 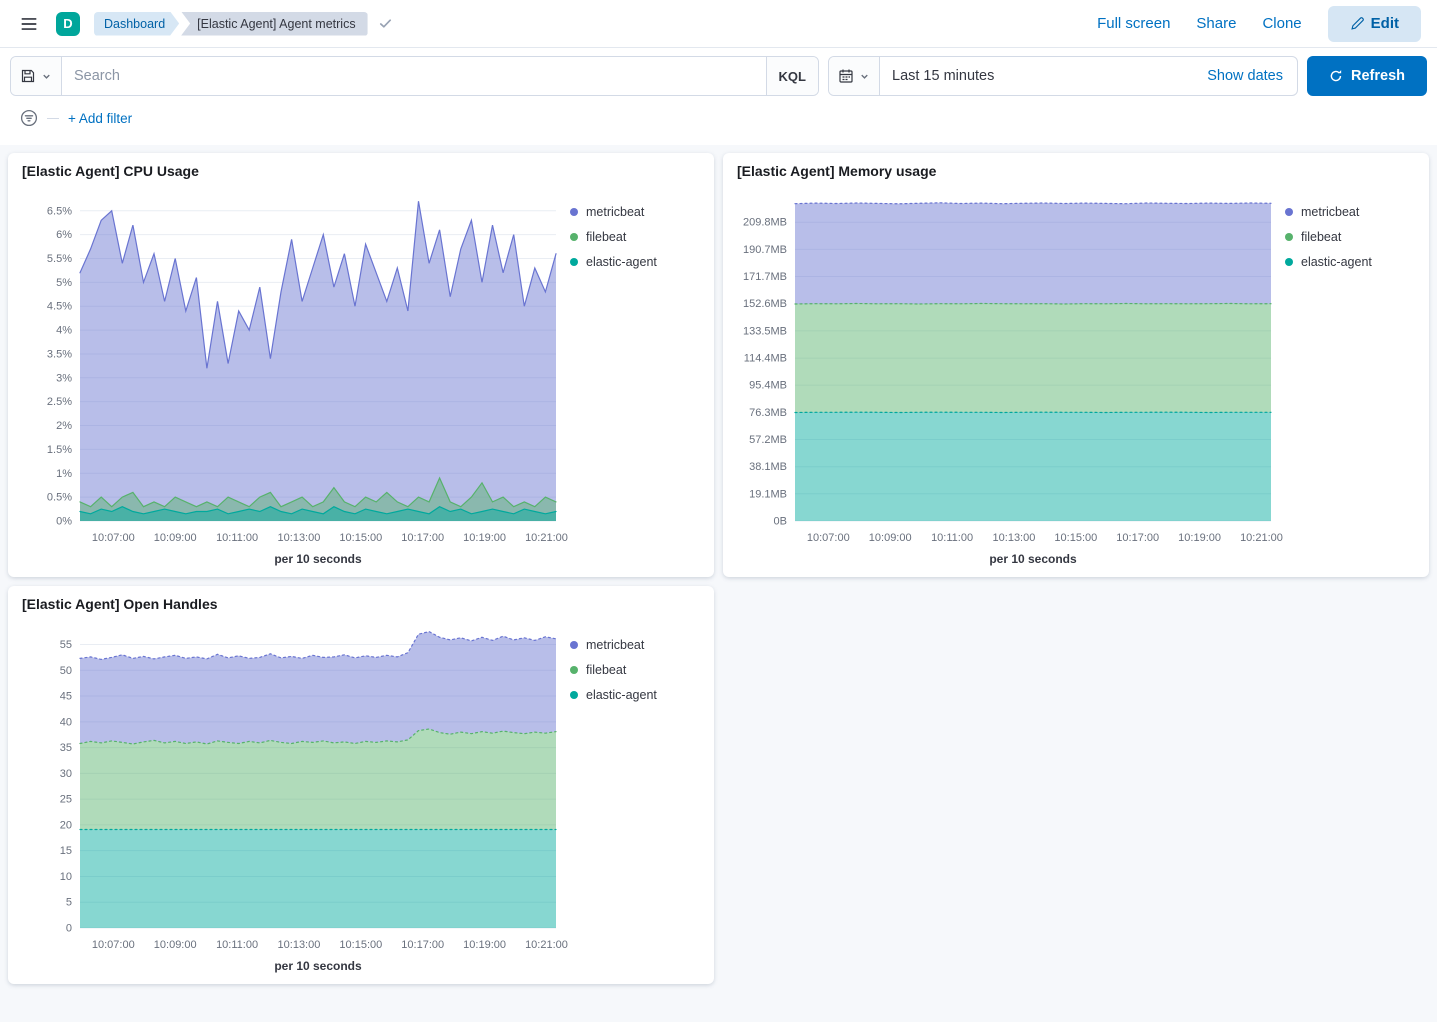 What do you see at coordinates (53, 118) in the screenshot?
I see `filter-divider` at bounding box center [53, 118].